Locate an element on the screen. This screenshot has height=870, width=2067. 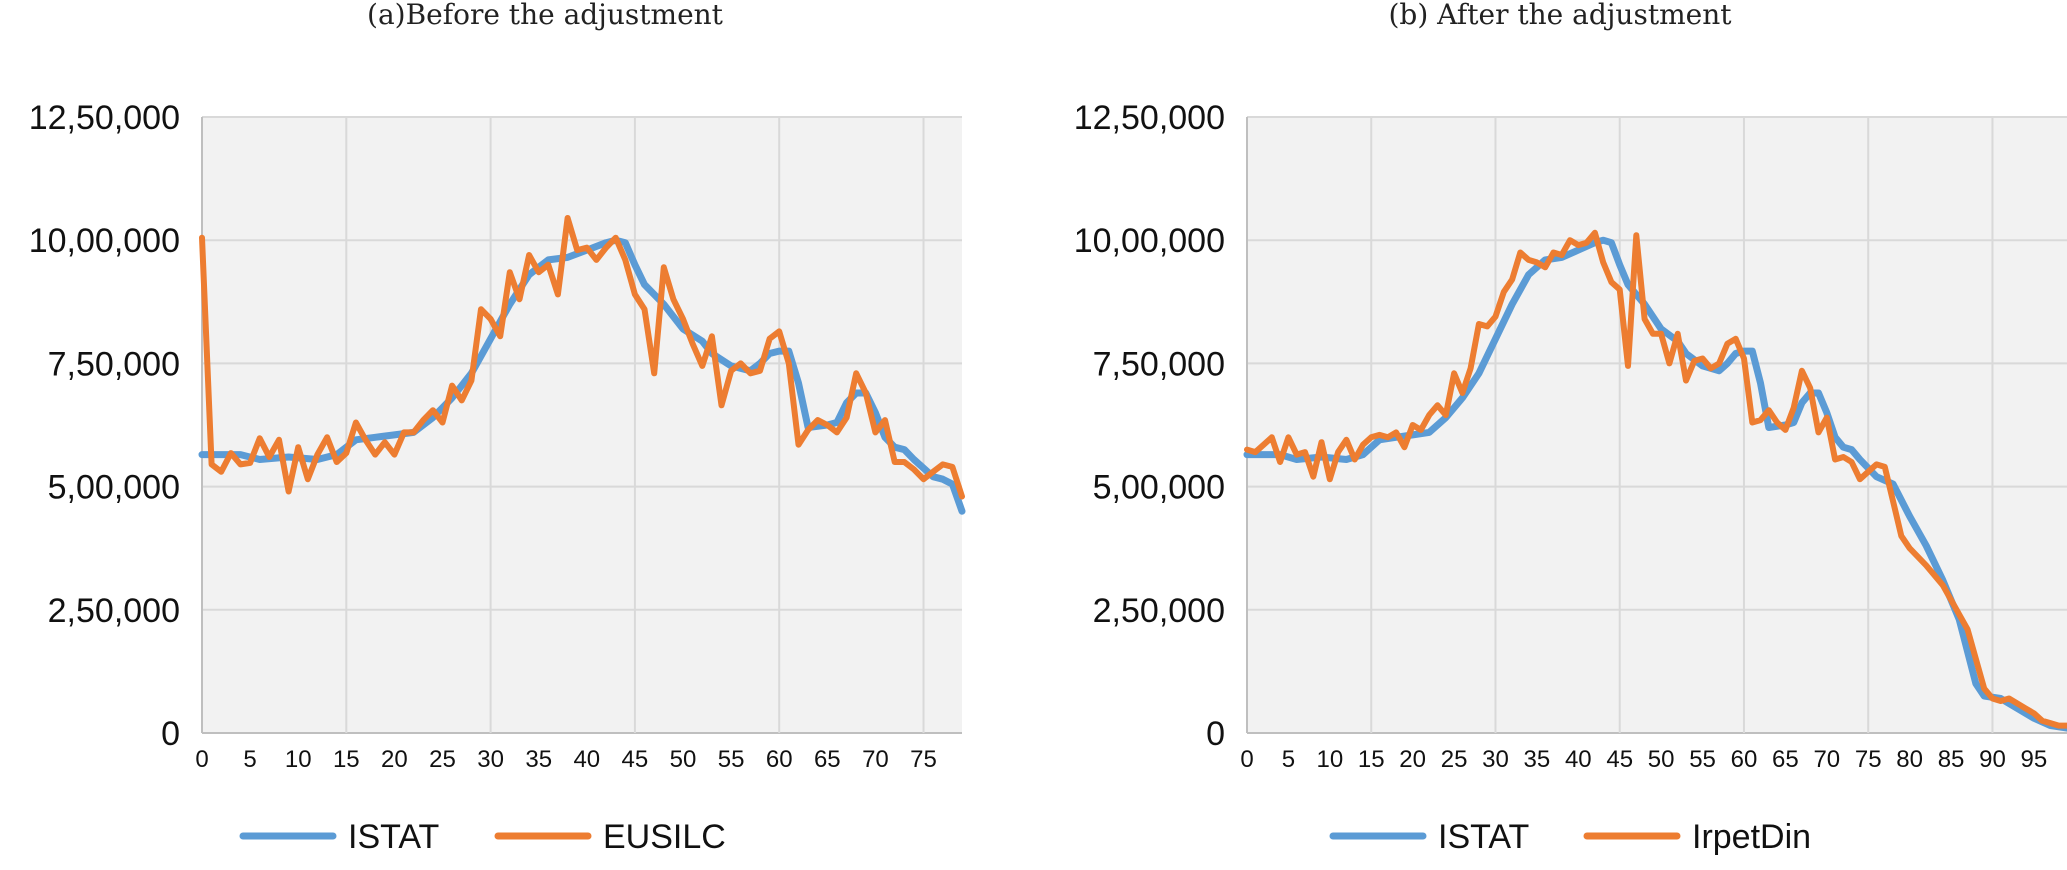
x-tick-label: 85 is located at coordinates (1951, 759).